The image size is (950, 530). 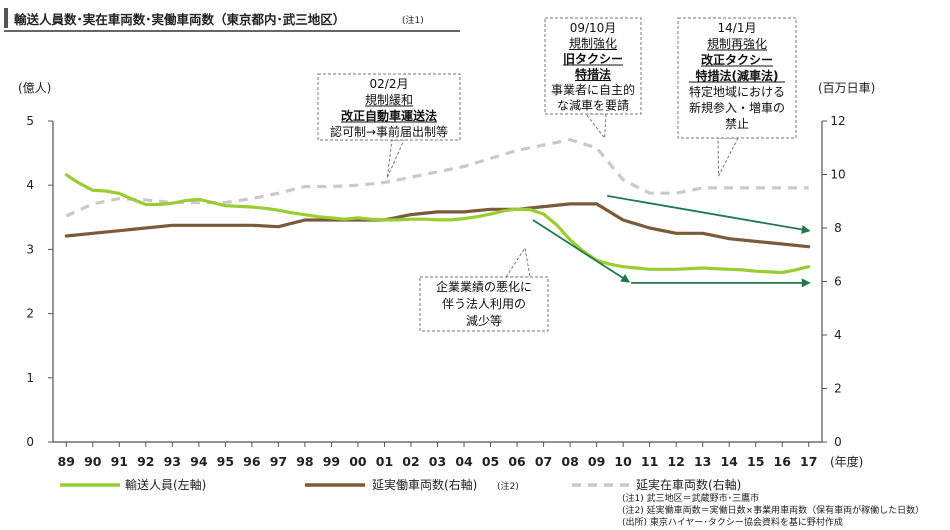 What do you see at coordinates (389, 131) in the screenshot?
I see `annotation-0202-line-3: 認可制→事前届出制等` at bounding box center [389, 131].